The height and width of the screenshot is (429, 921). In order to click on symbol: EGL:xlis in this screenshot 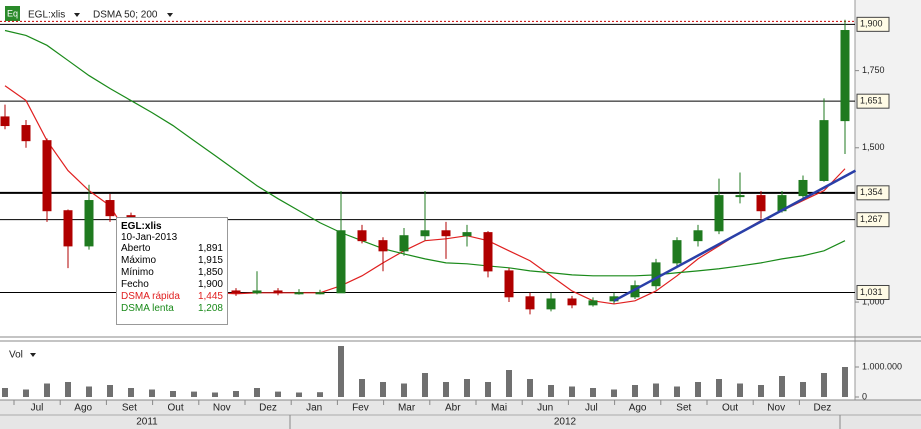, I will do `click(46, 15)`.